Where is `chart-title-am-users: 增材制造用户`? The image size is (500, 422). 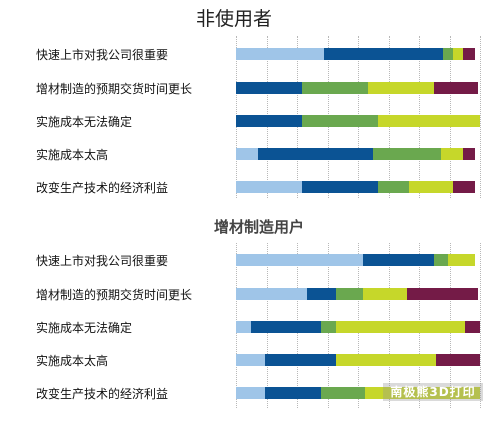
chart-title-am-users: 增材制造用户 is located at coordinates (259, 227).